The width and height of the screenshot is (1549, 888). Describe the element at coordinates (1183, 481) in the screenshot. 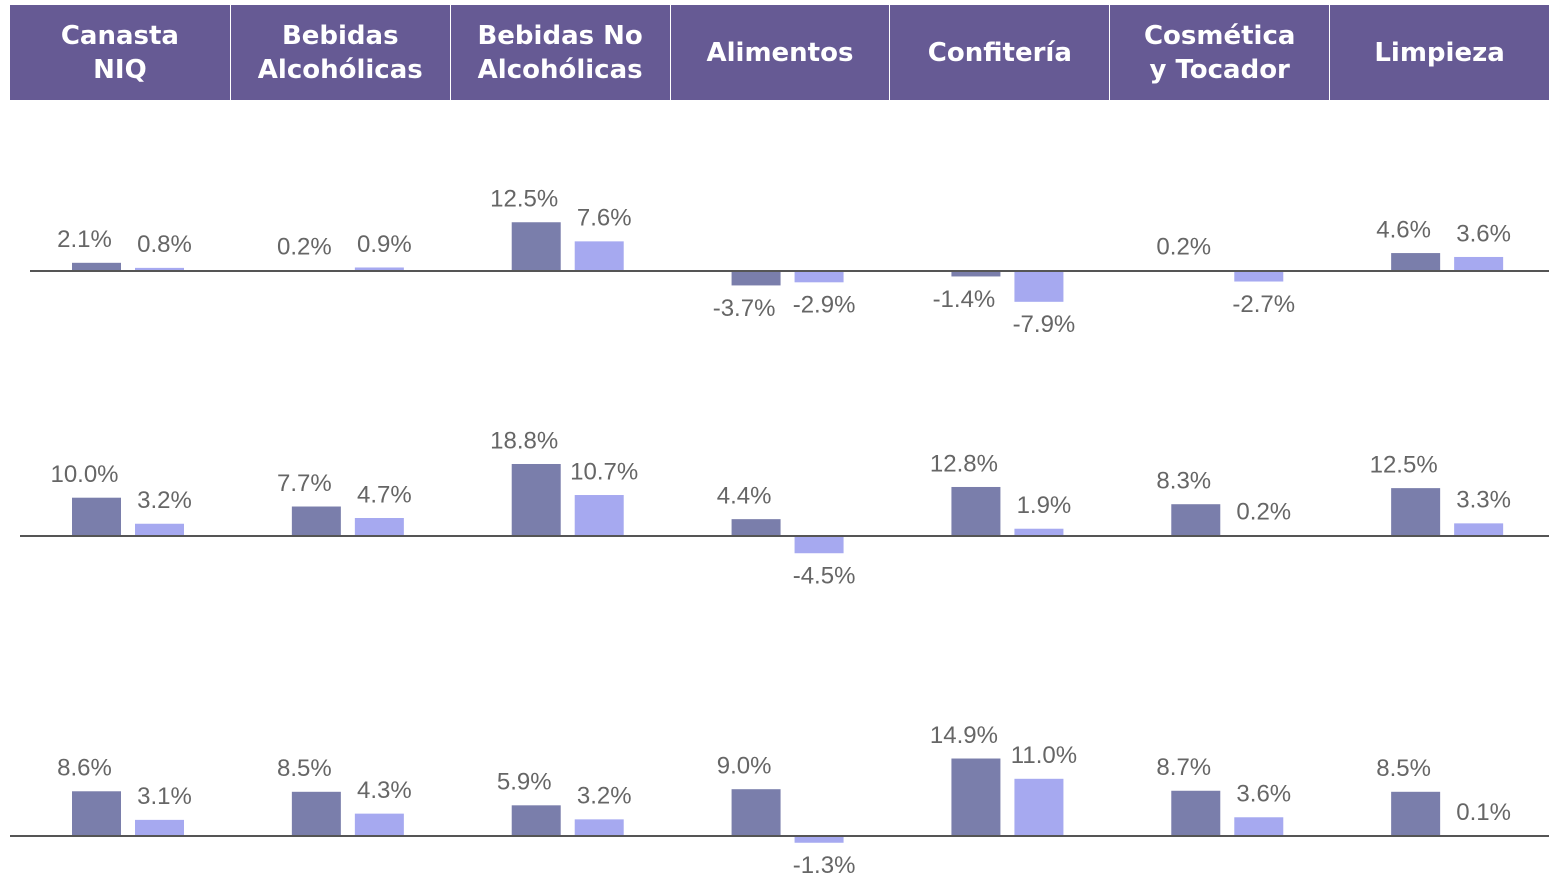

I see `value-label: 8.3%` at that location.